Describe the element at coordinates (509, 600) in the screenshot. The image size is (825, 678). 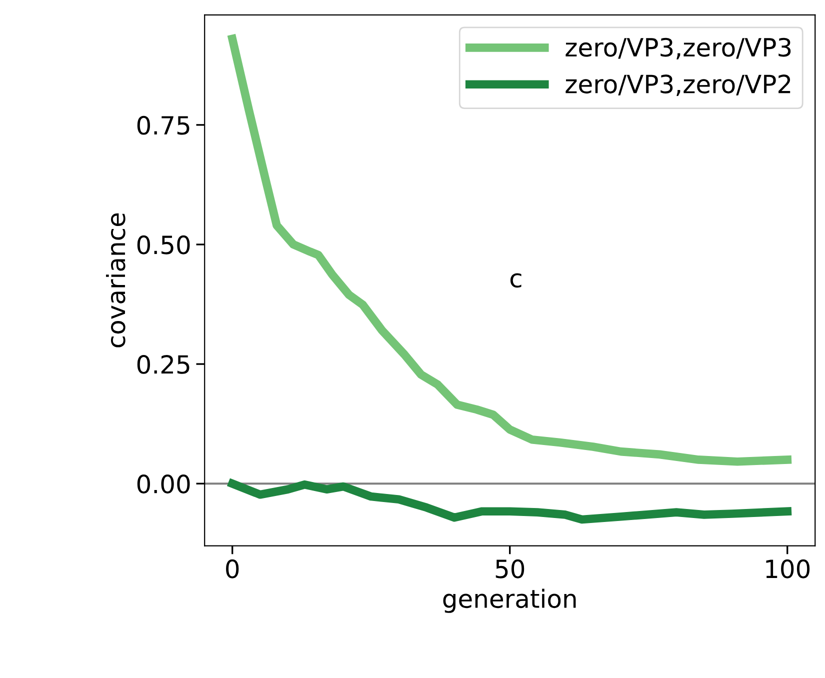
I see `x-axis-title: generation` at that location.